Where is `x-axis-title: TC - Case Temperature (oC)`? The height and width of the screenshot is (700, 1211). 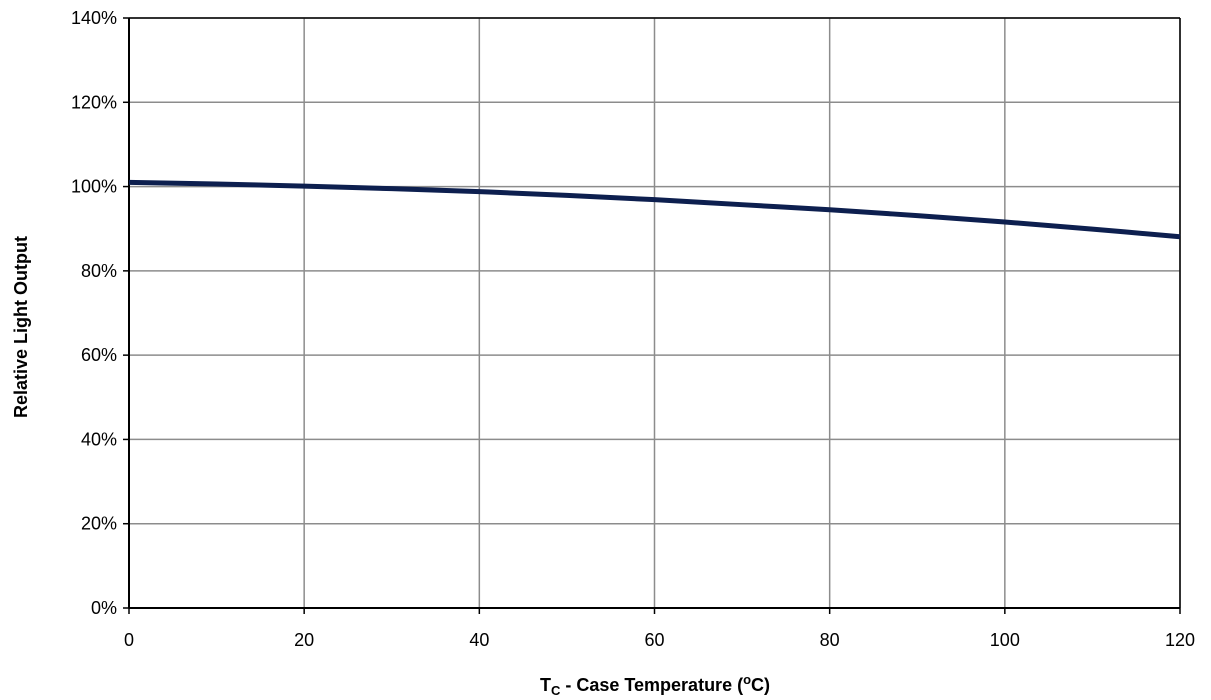
x-axis-title: TC - Case Temperature (oC) is located at coordinates (655, 685).